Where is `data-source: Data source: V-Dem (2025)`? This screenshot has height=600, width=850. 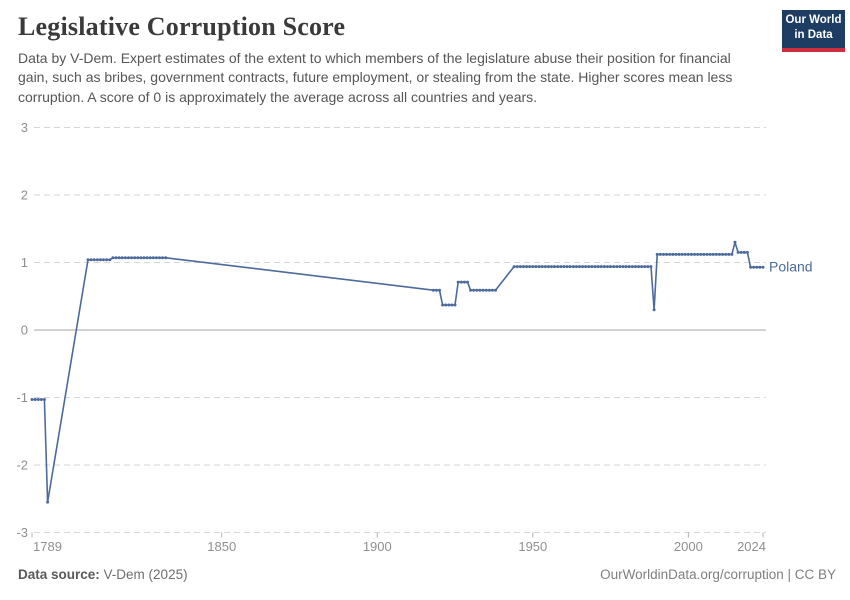 data-source: Data source: V-Dem (2025) is located at coordinates (103, 574).